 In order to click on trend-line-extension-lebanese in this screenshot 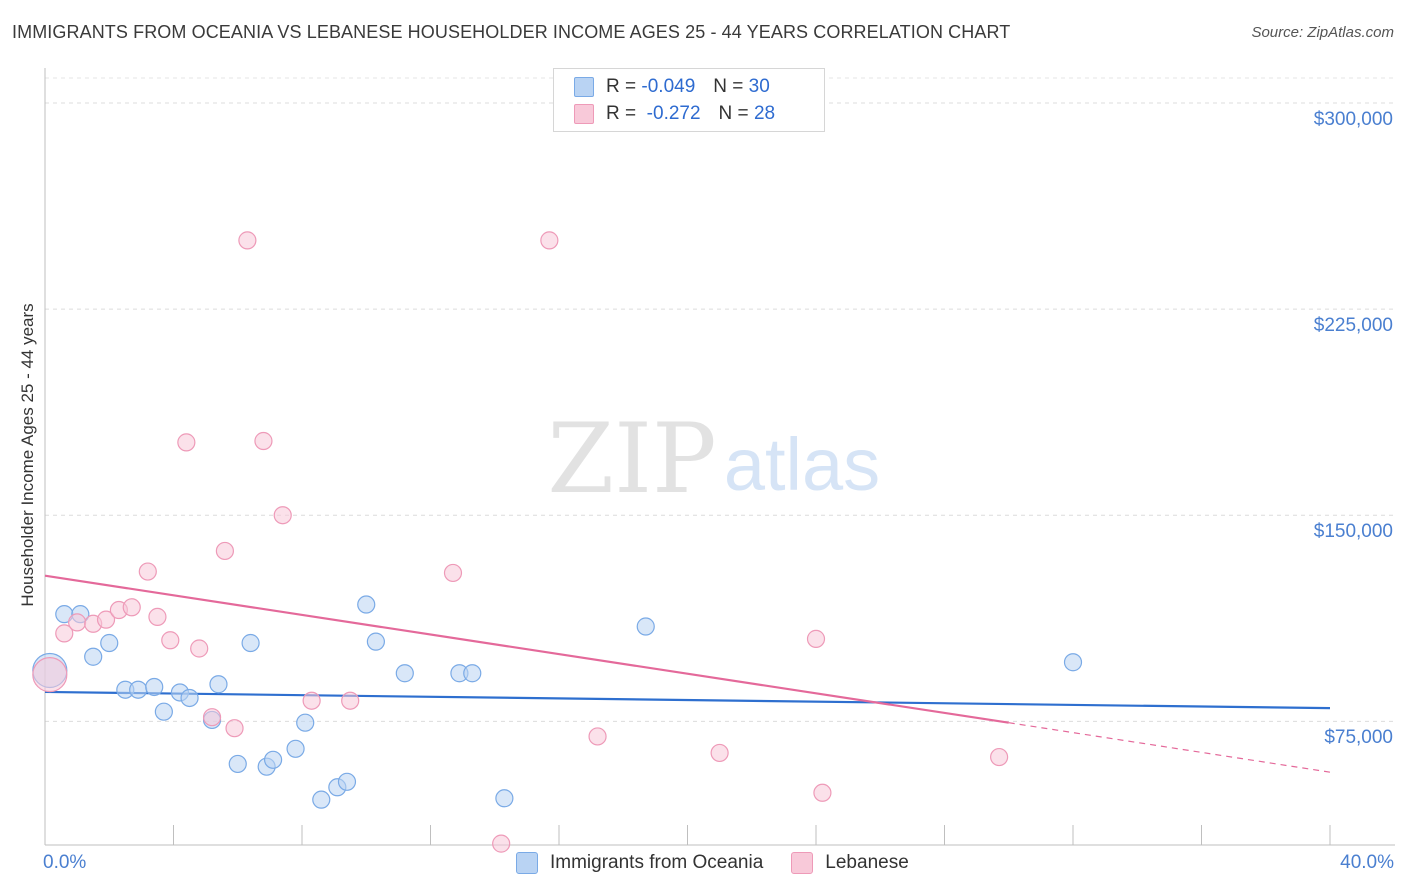, I will do `click(1169, 747)`.